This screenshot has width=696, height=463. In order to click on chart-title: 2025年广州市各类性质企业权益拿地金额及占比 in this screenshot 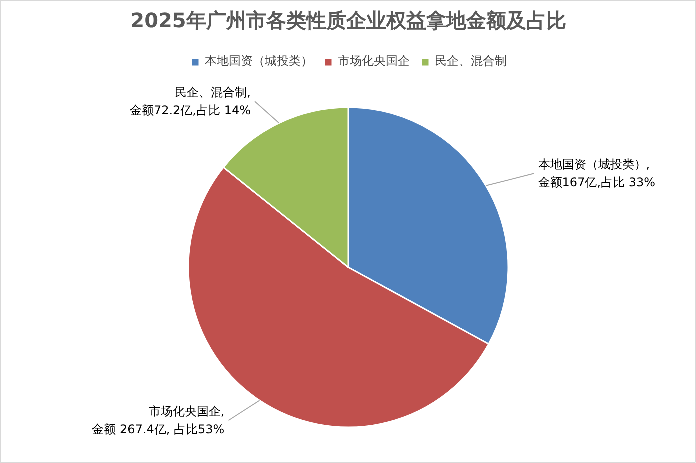, I will do `click(348, 20)`.